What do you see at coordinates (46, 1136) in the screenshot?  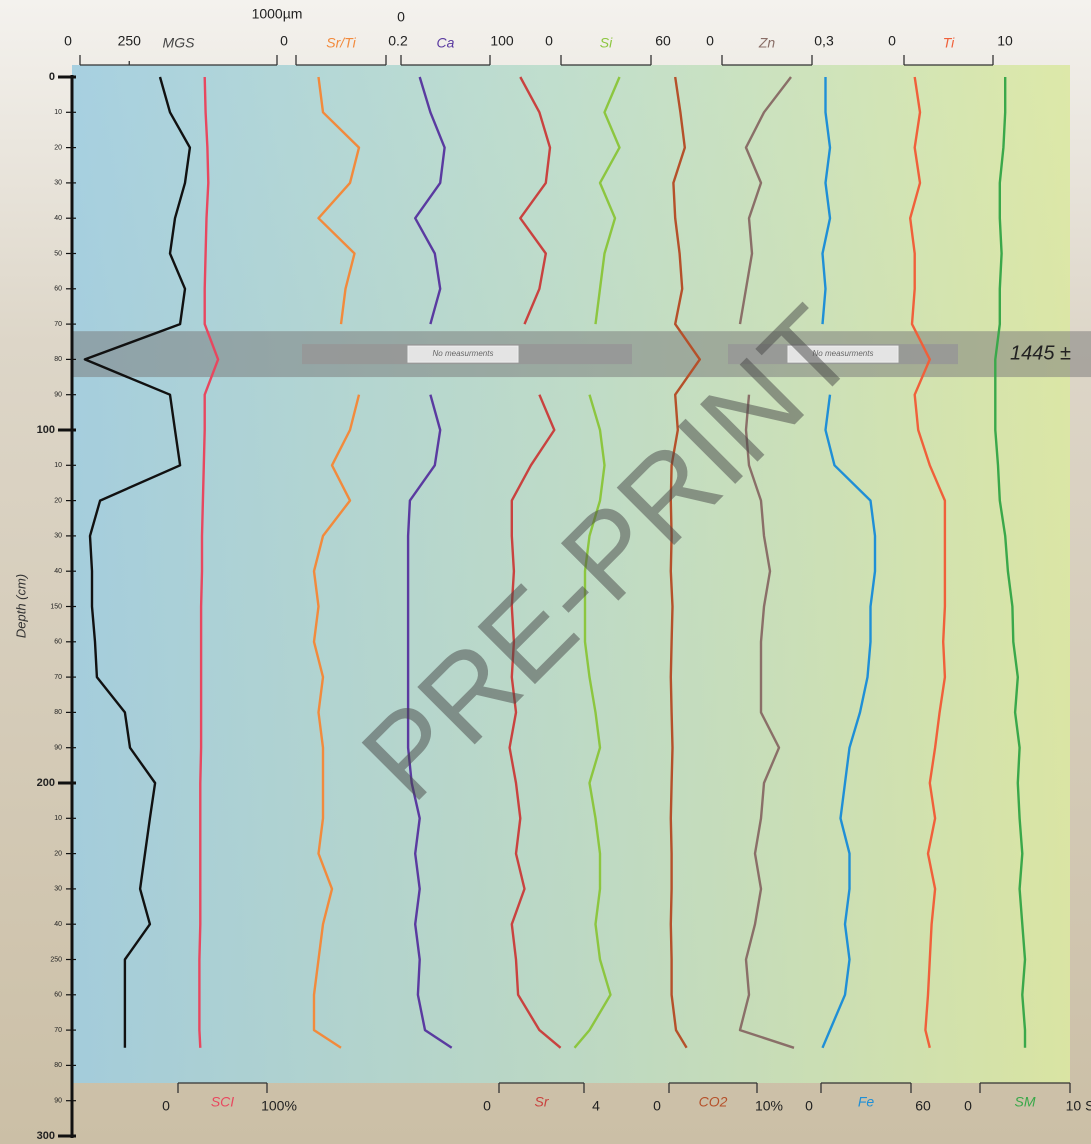 I see `y-tick-label: 300` at bounding box center [46, 1136].